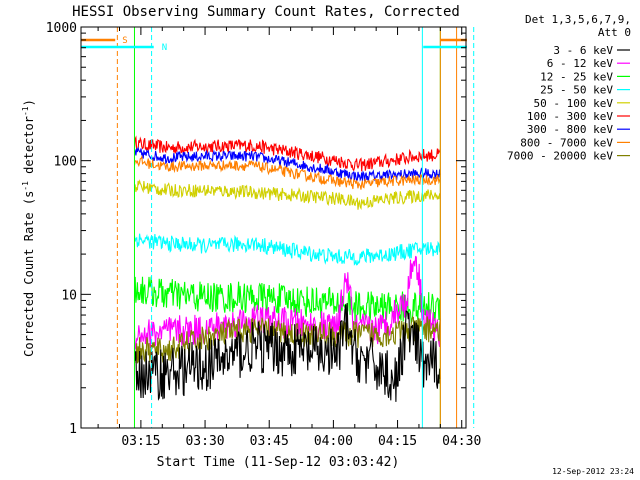 This screenshot has height=480, width=640. I want to click on y-tick-label: 100, so click(65, 162).